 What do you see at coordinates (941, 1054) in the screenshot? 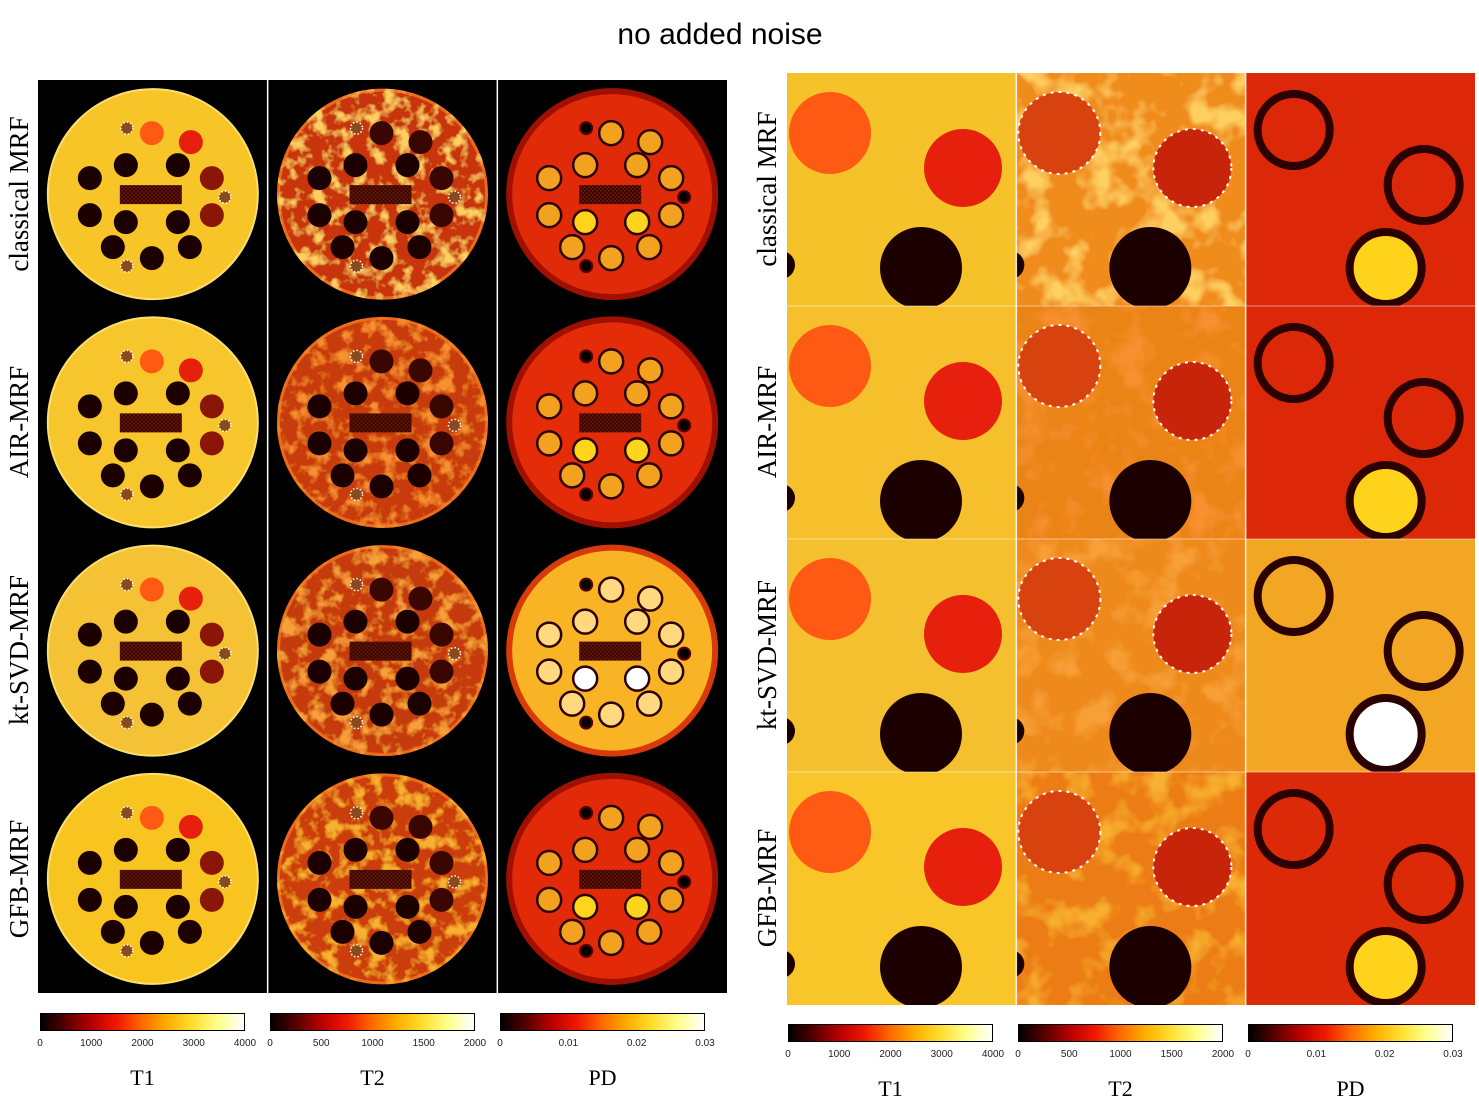
I see `colorbar-tick-label: 3000` at bounding box center [941, 1054].